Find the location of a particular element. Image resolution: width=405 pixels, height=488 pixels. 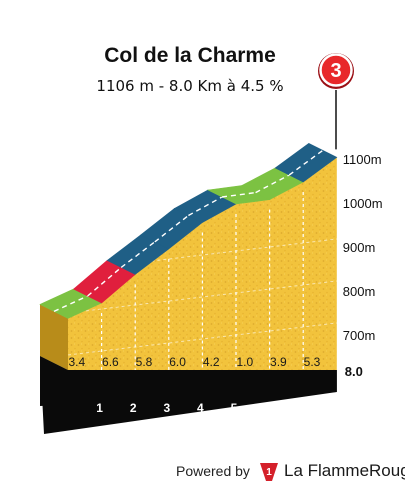

category-badge-value: 3 is located at coordinates (335, 71).